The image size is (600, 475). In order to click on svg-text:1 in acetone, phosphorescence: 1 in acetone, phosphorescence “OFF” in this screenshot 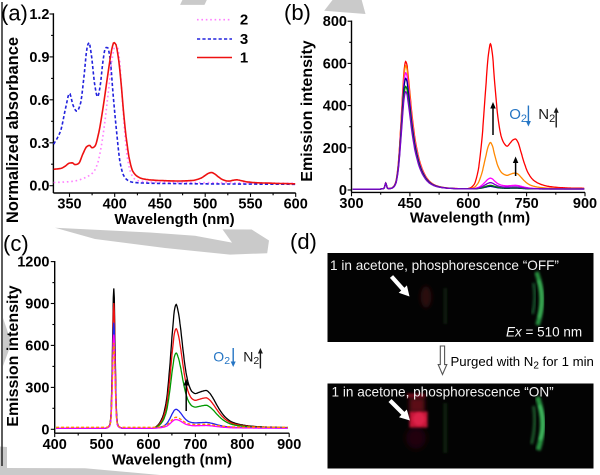, I will do `click(444, 265)`.